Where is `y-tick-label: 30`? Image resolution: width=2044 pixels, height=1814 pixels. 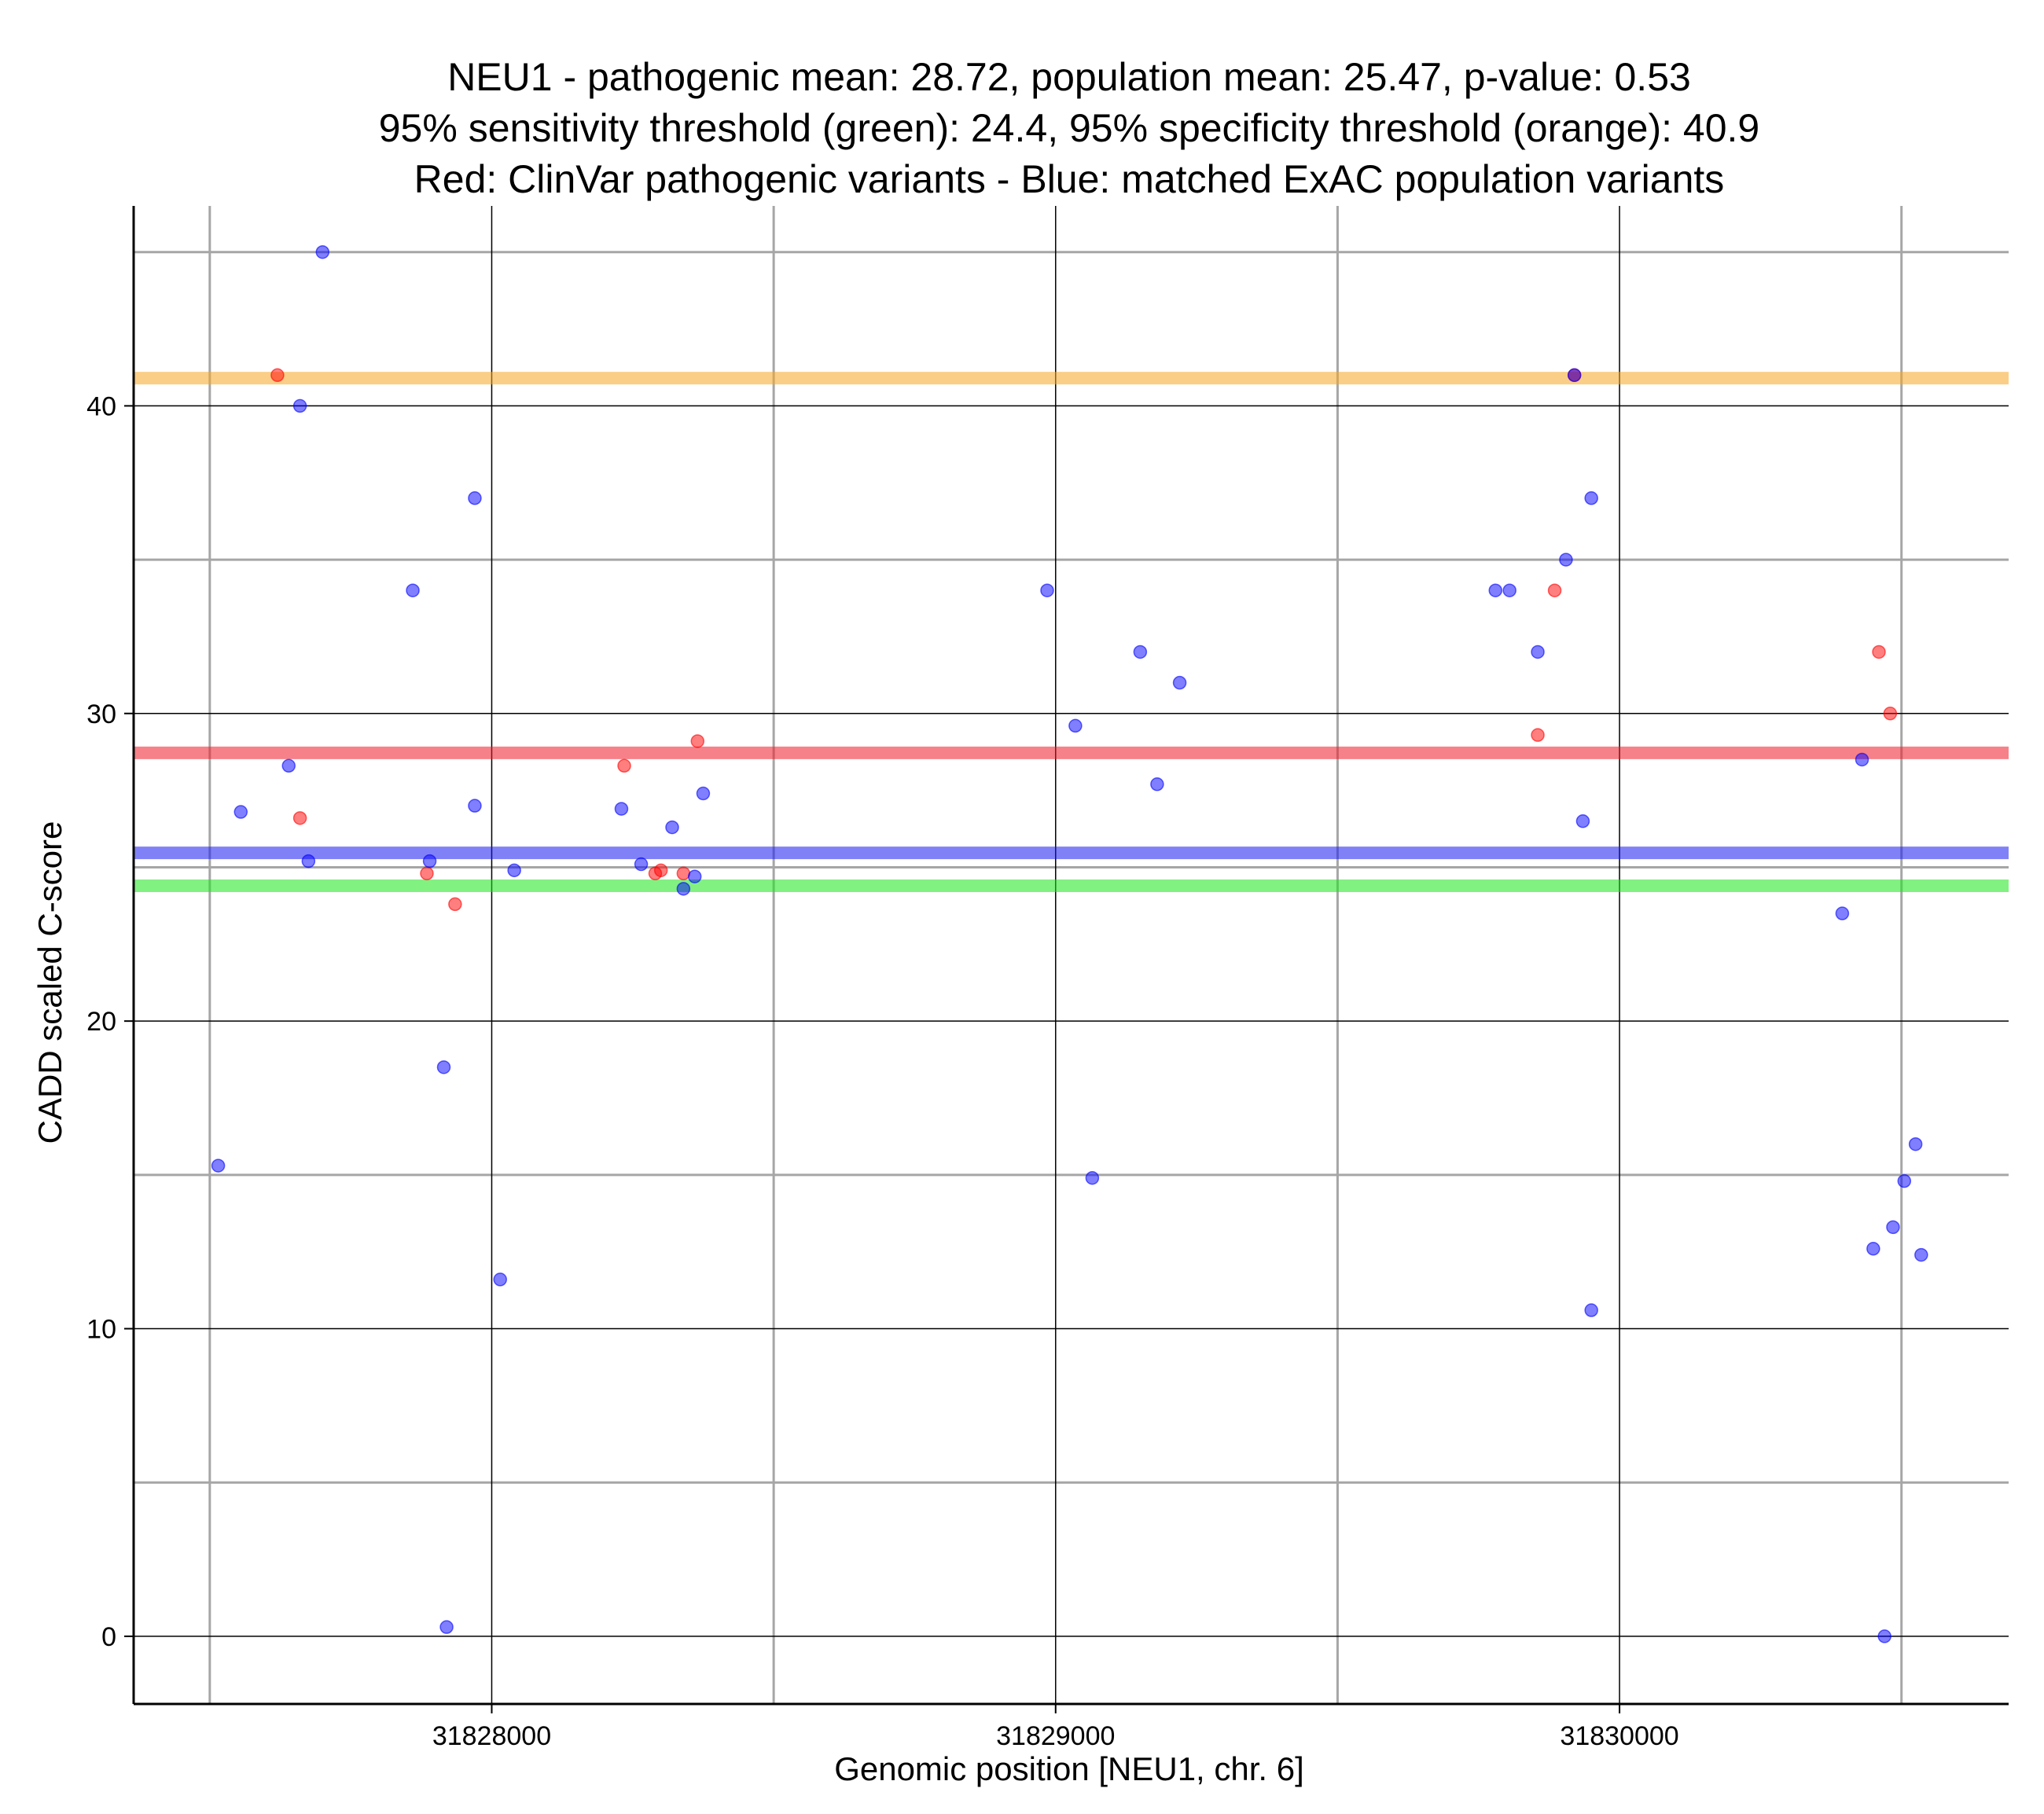
y-tick-label: 30 is located at coordinates (101, 714).